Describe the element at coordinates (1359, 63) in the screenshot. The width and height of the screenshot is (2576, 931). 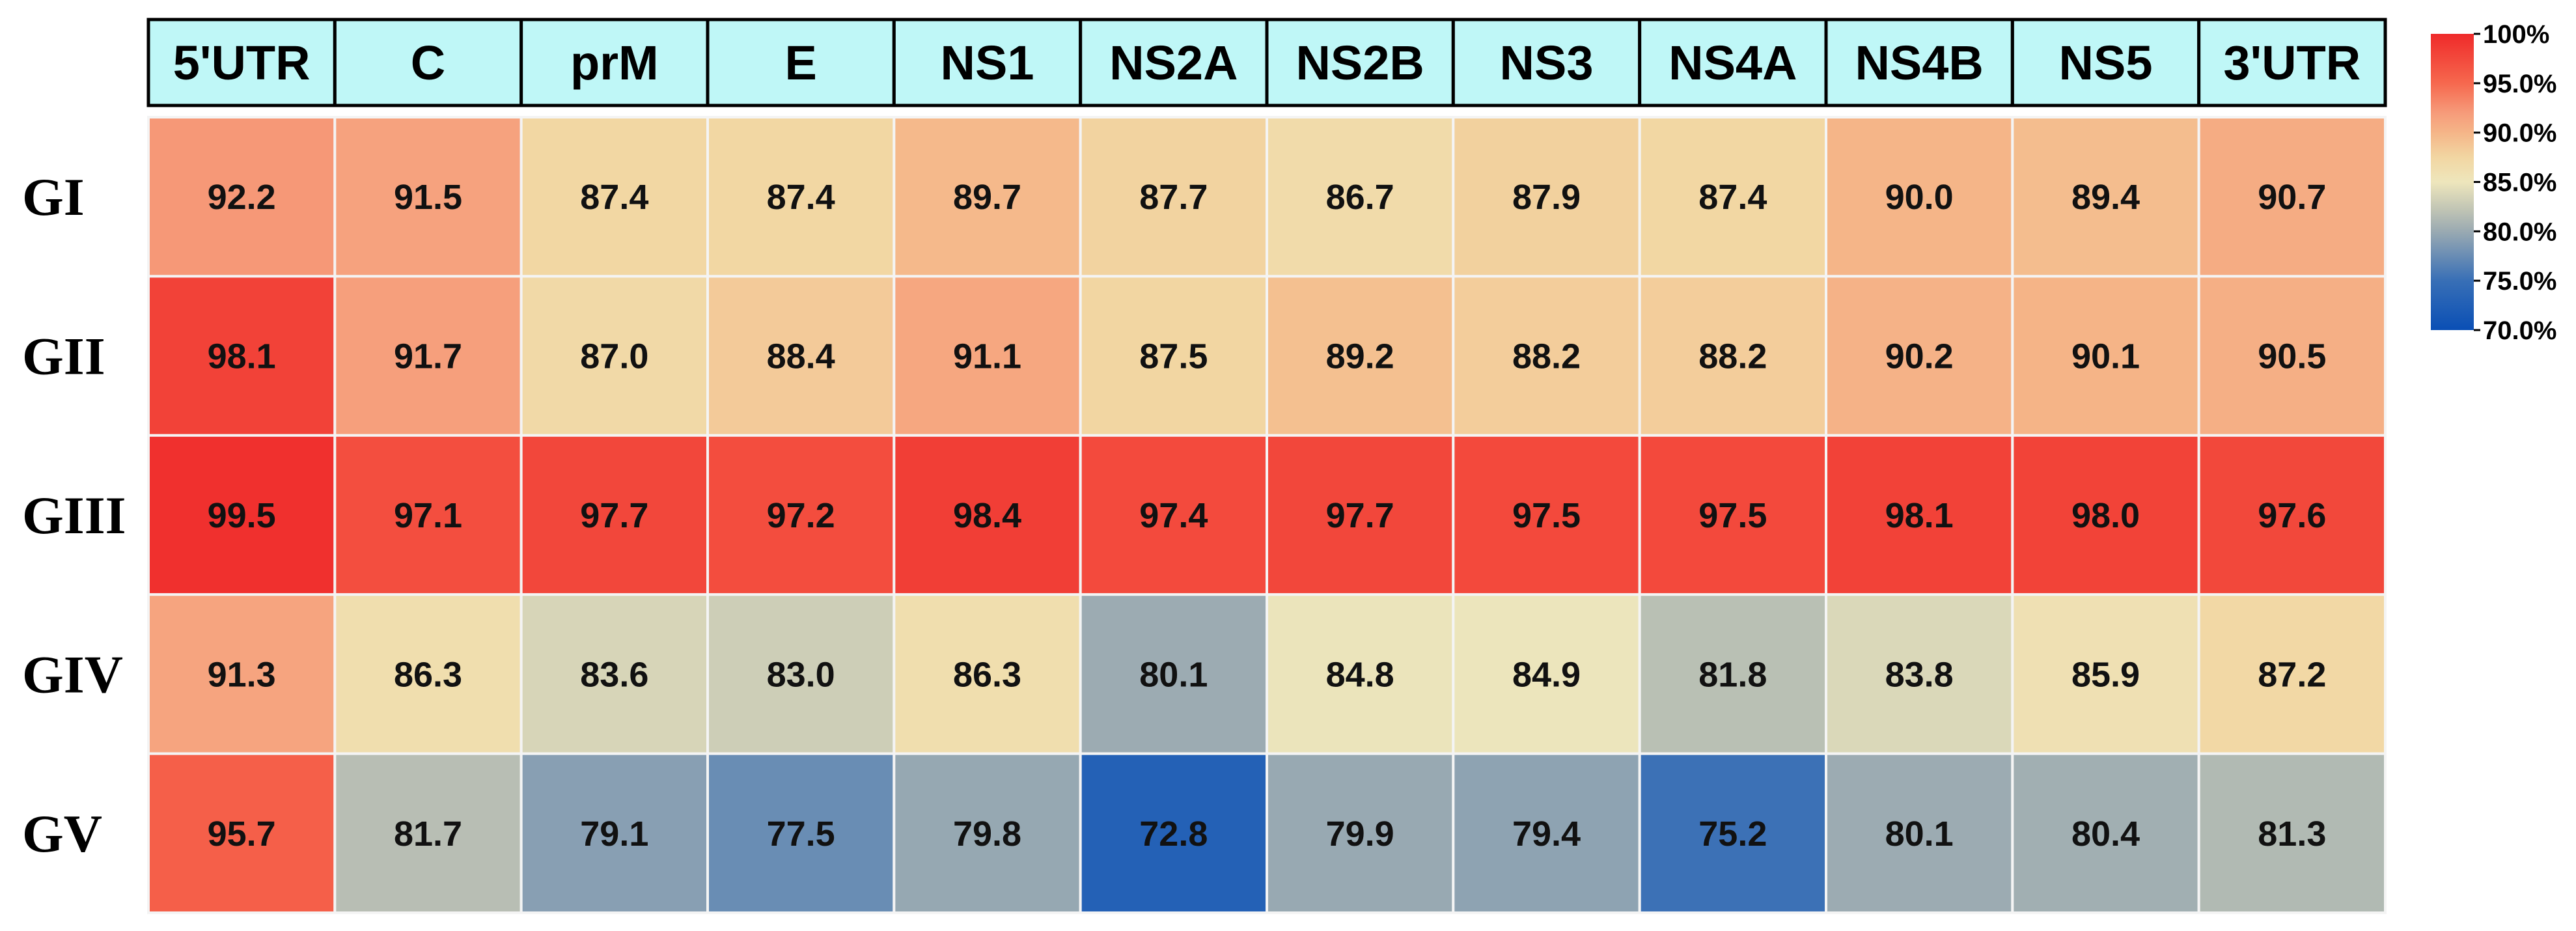
I see `column-header-label: NS2B` at that location.